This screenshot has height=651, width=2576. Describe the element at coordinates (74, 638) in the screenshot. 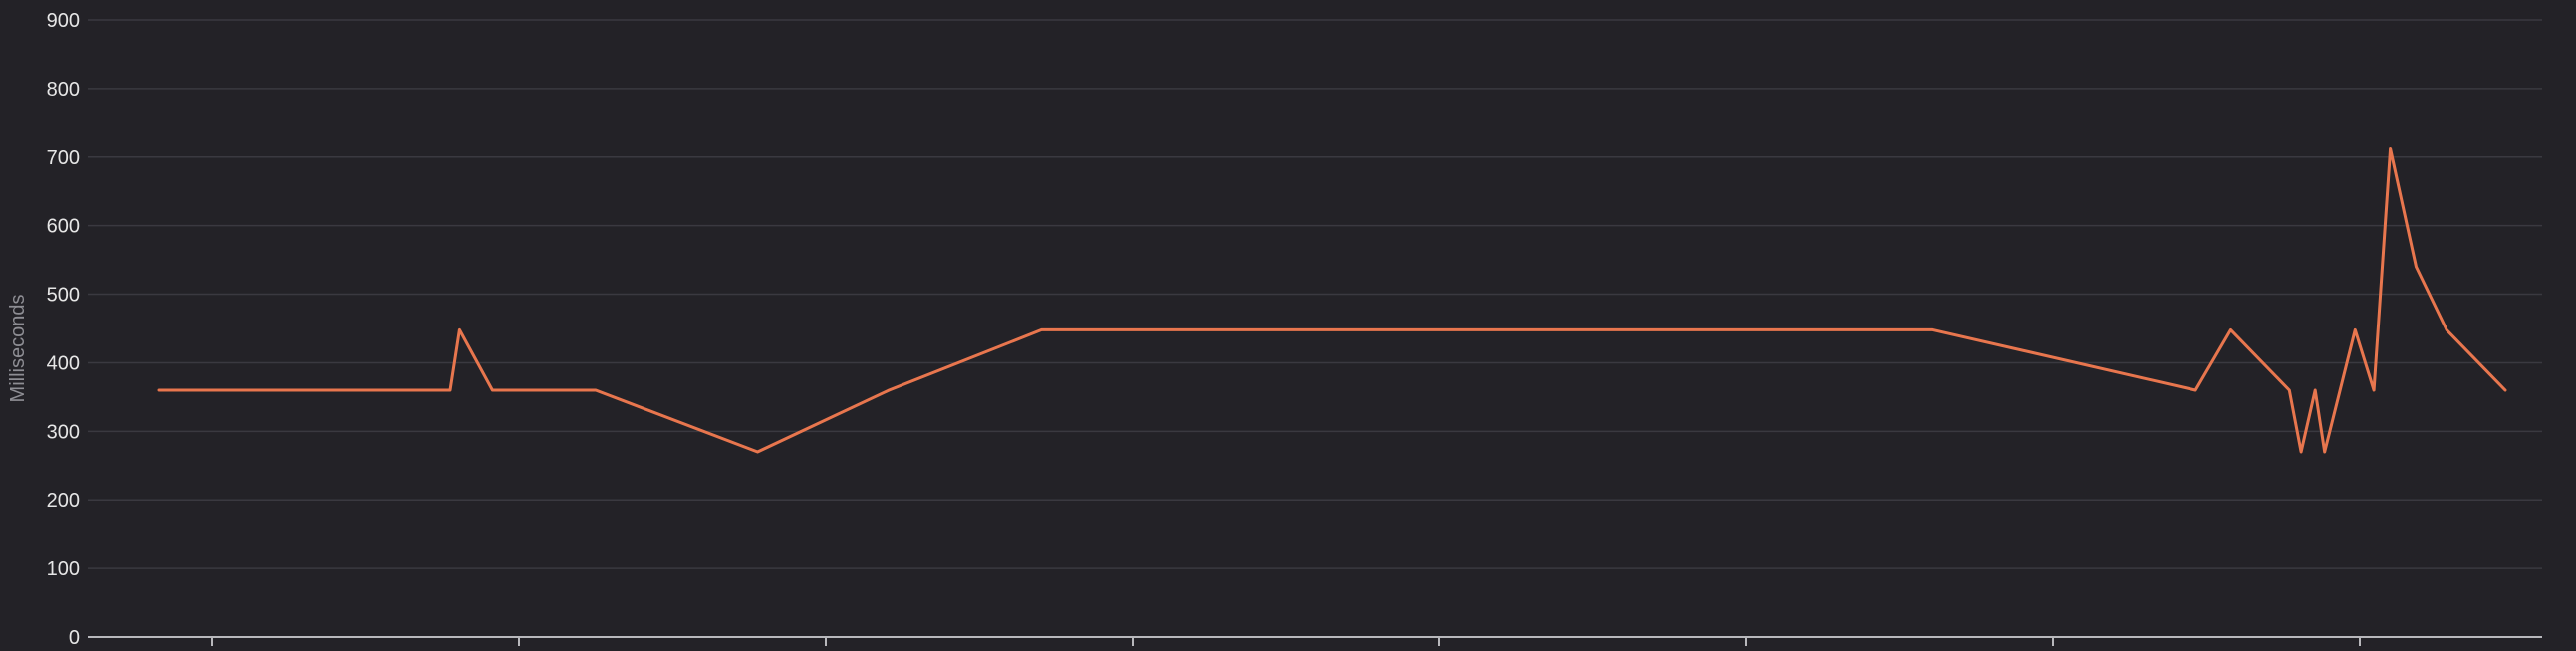

I see `y-tick-label-0: 0` at that location.